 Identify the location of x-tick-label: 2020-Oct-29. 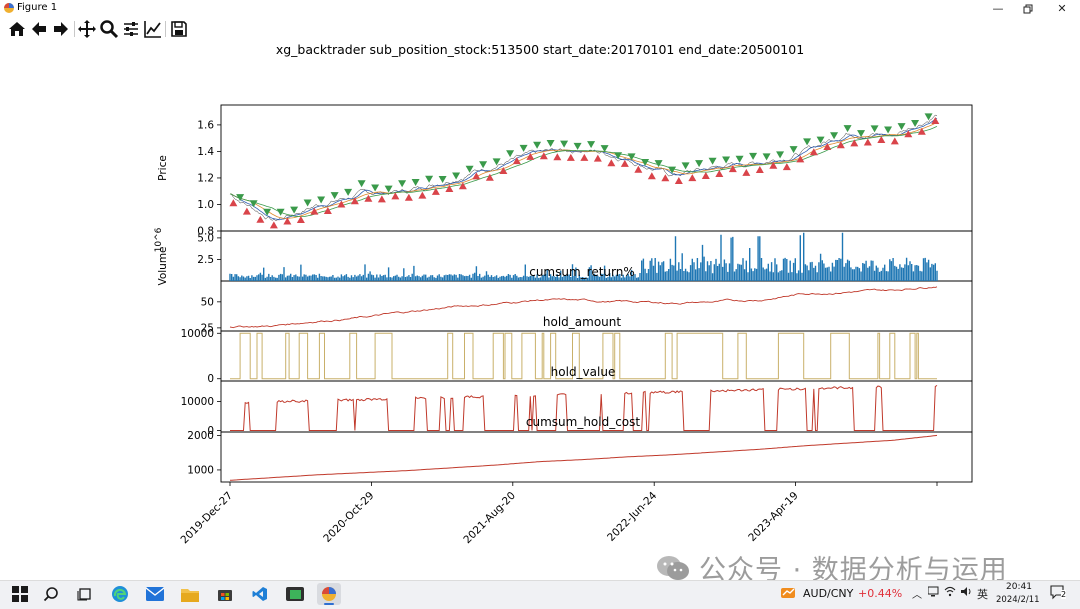
(348, 517).